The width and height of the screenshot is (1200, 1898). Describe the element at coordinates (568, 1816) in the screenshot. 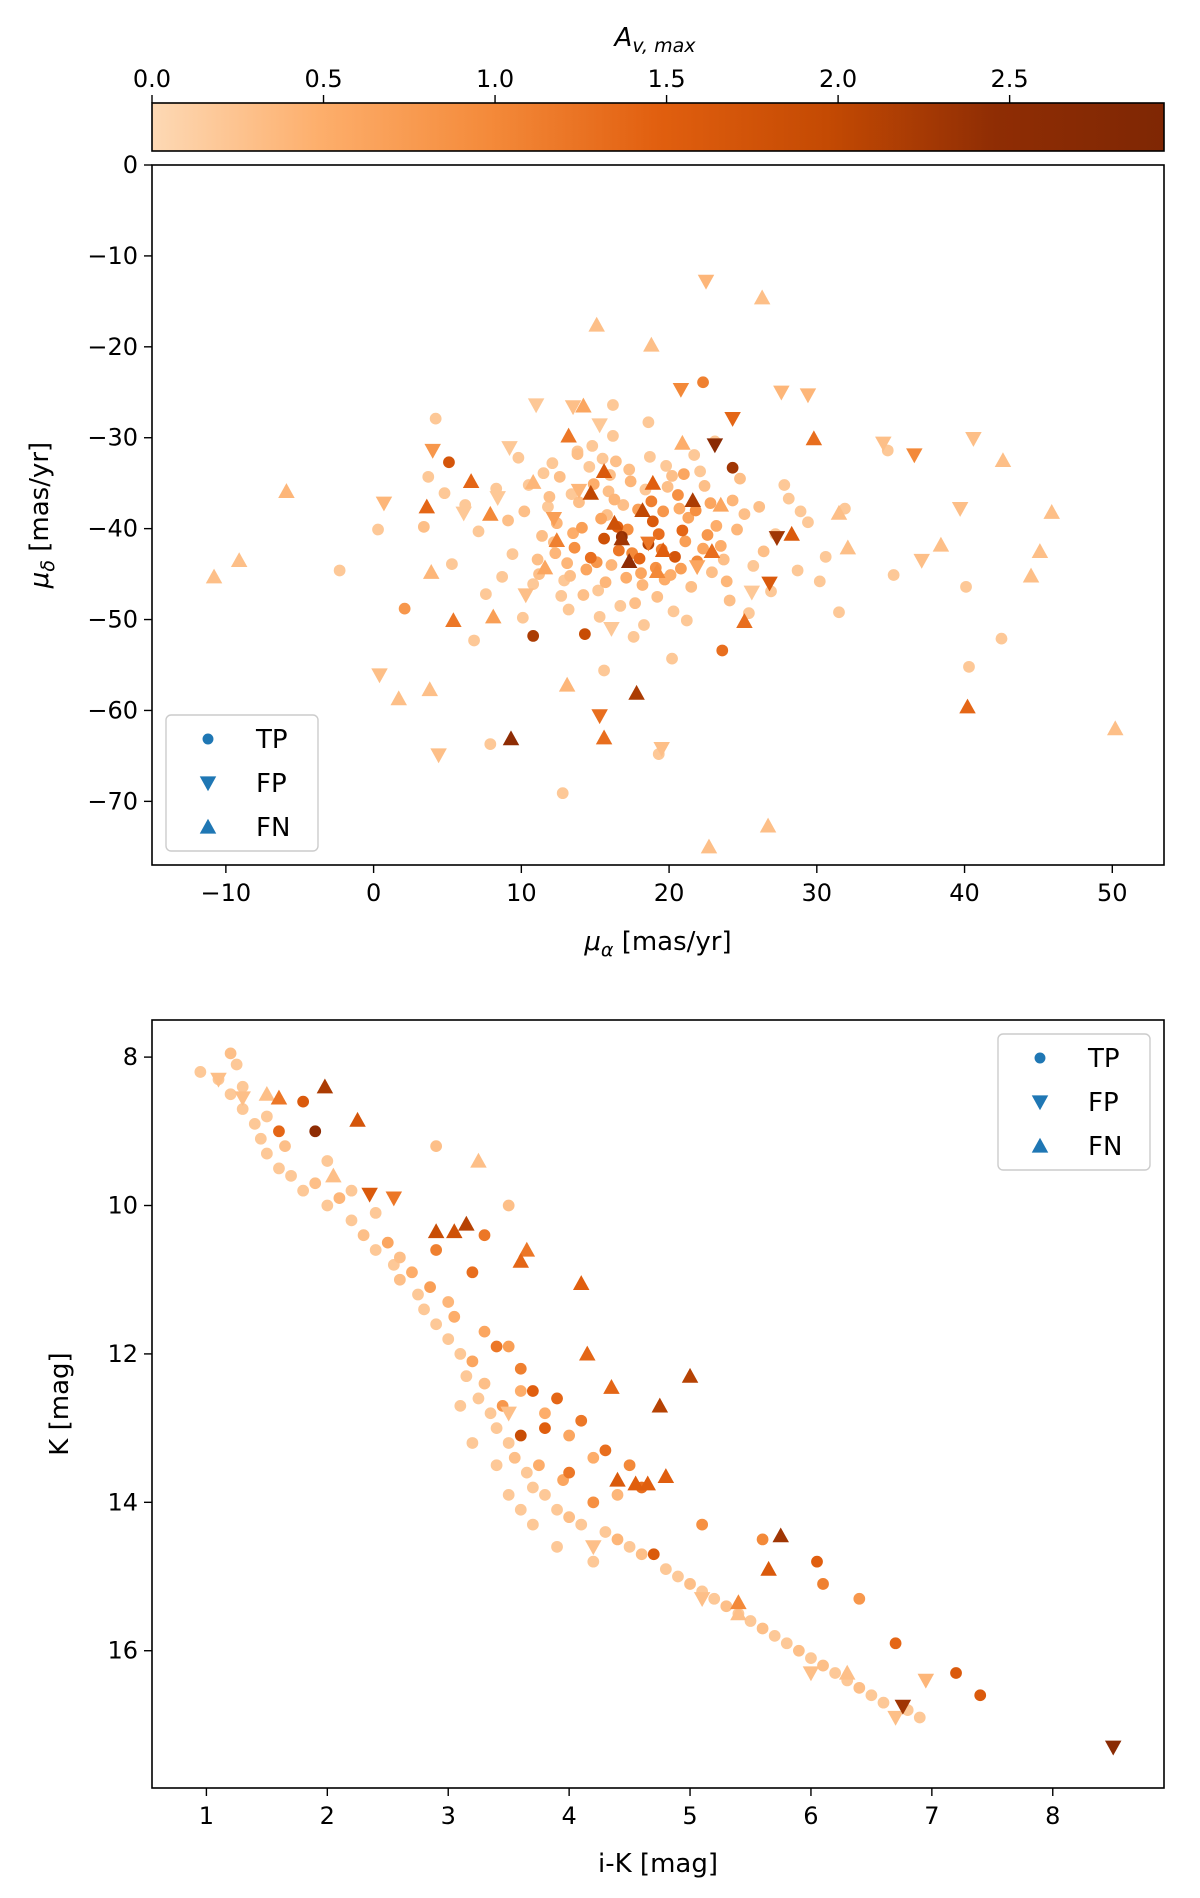

I see `x-tick-label: 4` at that location.